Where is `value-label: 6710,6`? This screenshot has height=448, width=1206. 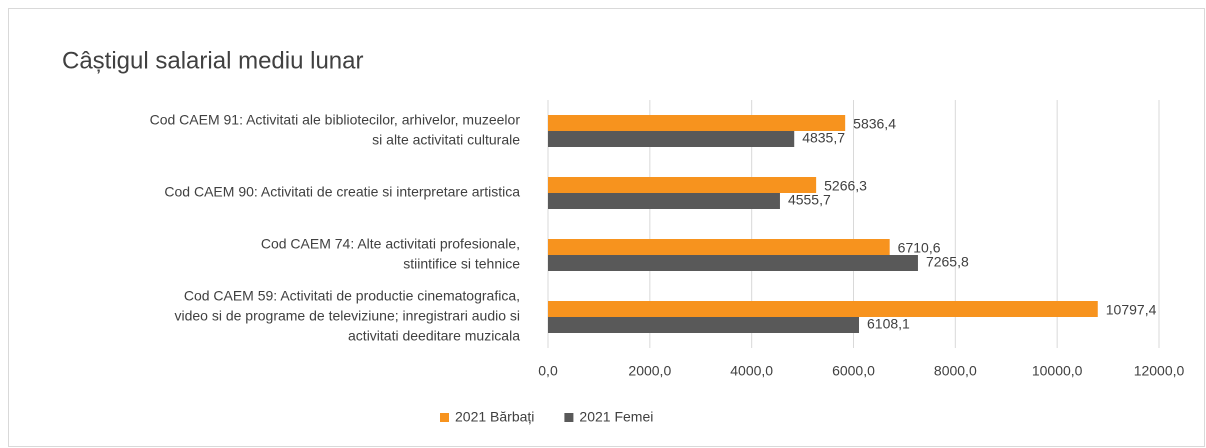
value-label: 6710,6 is located at coordinates (919, 248).